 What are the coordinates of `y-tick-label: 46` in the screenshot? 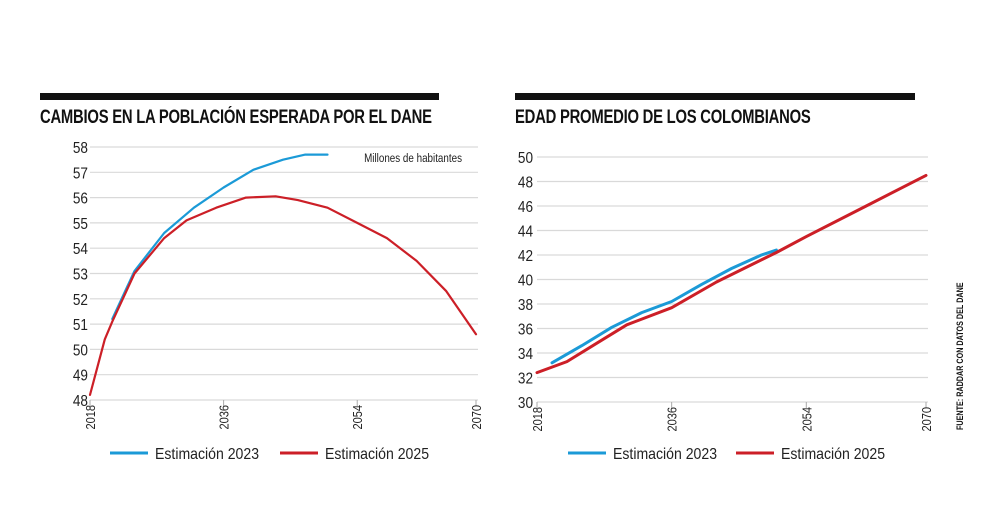 It's located at (525, 207).